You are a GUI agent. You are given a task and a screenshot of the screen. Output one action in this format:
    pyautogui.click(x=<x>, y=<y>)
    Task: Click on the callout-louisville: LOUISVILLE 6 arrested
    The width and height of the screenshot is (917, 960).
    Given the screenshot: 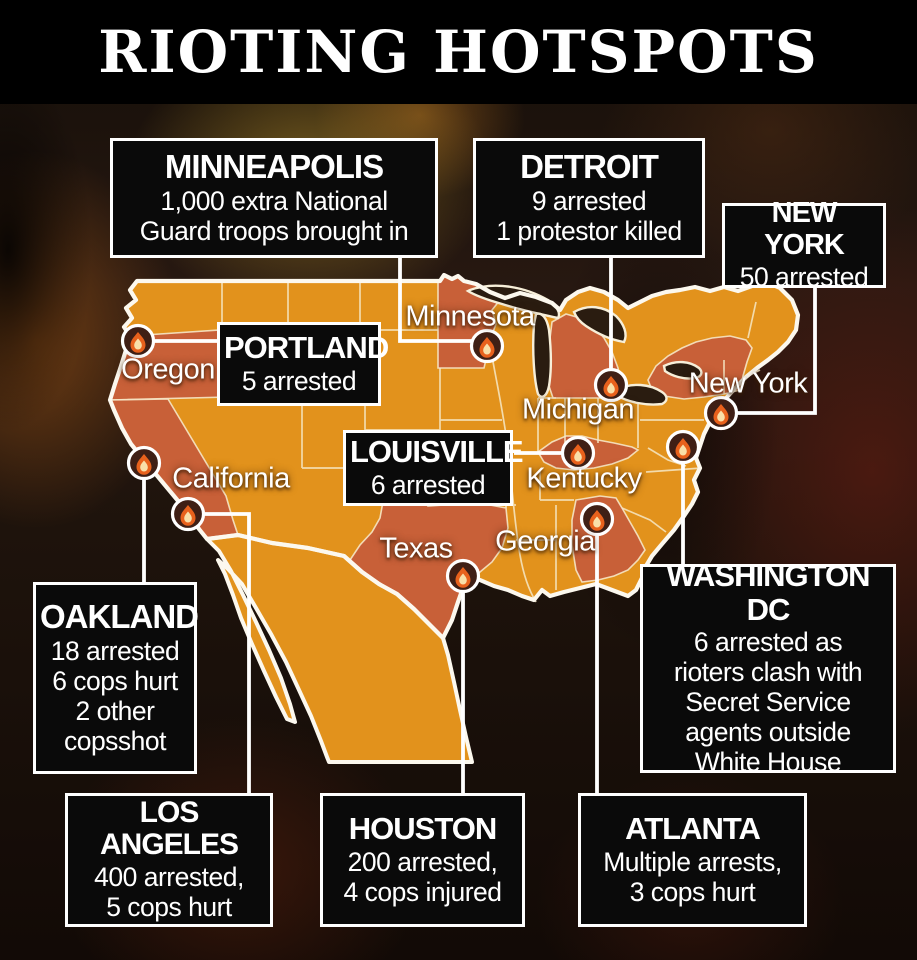 What is the action you would take?
    pyautogui.click(x=433, y=468)
    